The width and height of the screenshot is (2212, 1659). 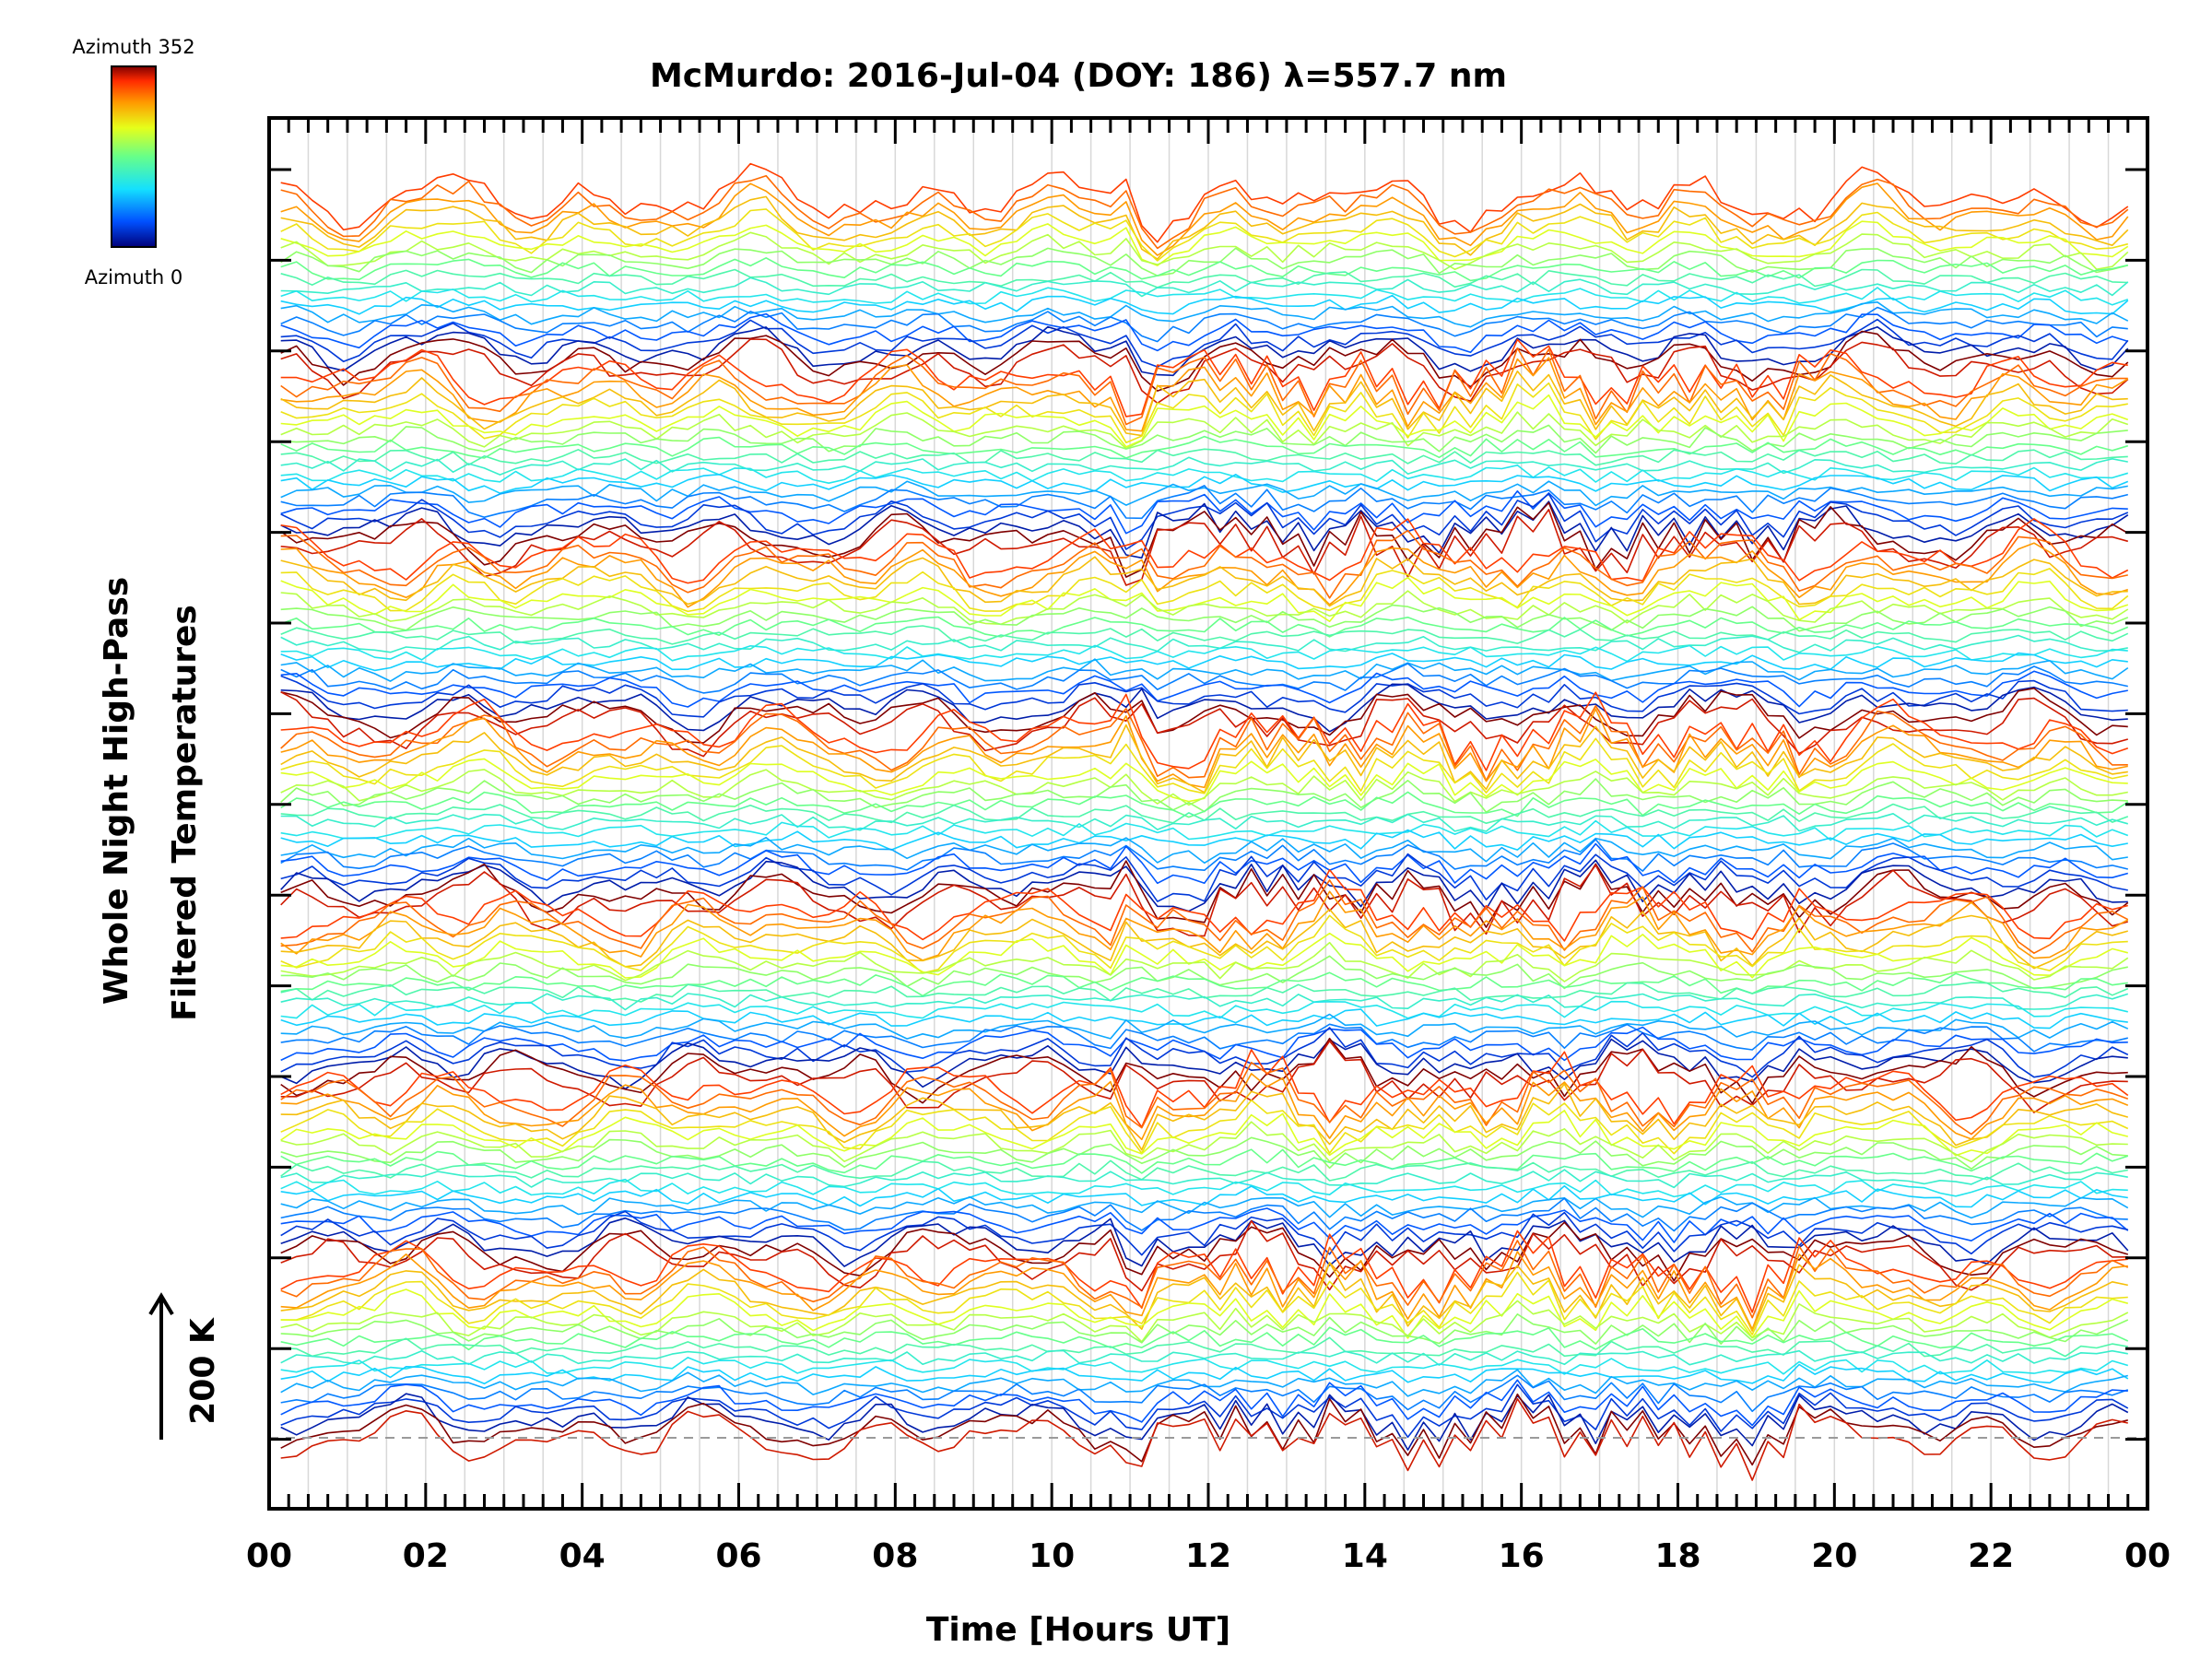 What do you see at coordinates (1208, 1556) in the screenshot?
I see `x-tick-label: 12` at bounding box center [1208, 1556].